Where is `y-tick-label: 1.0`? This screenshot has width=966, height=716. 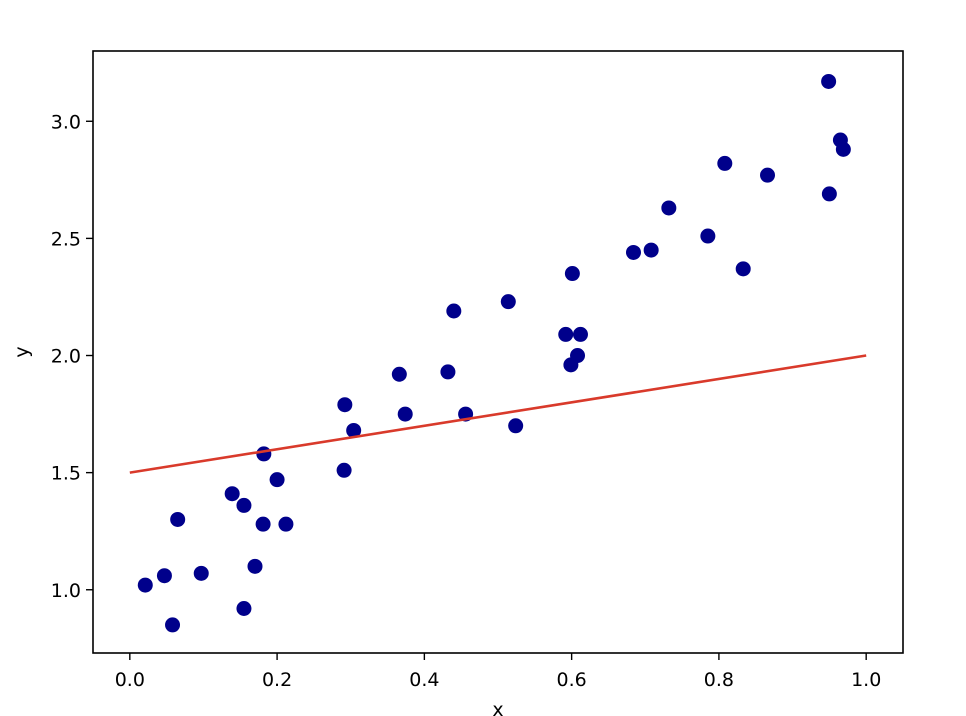
y-tick-label: 1.0 is located at coordinates (66, 591).